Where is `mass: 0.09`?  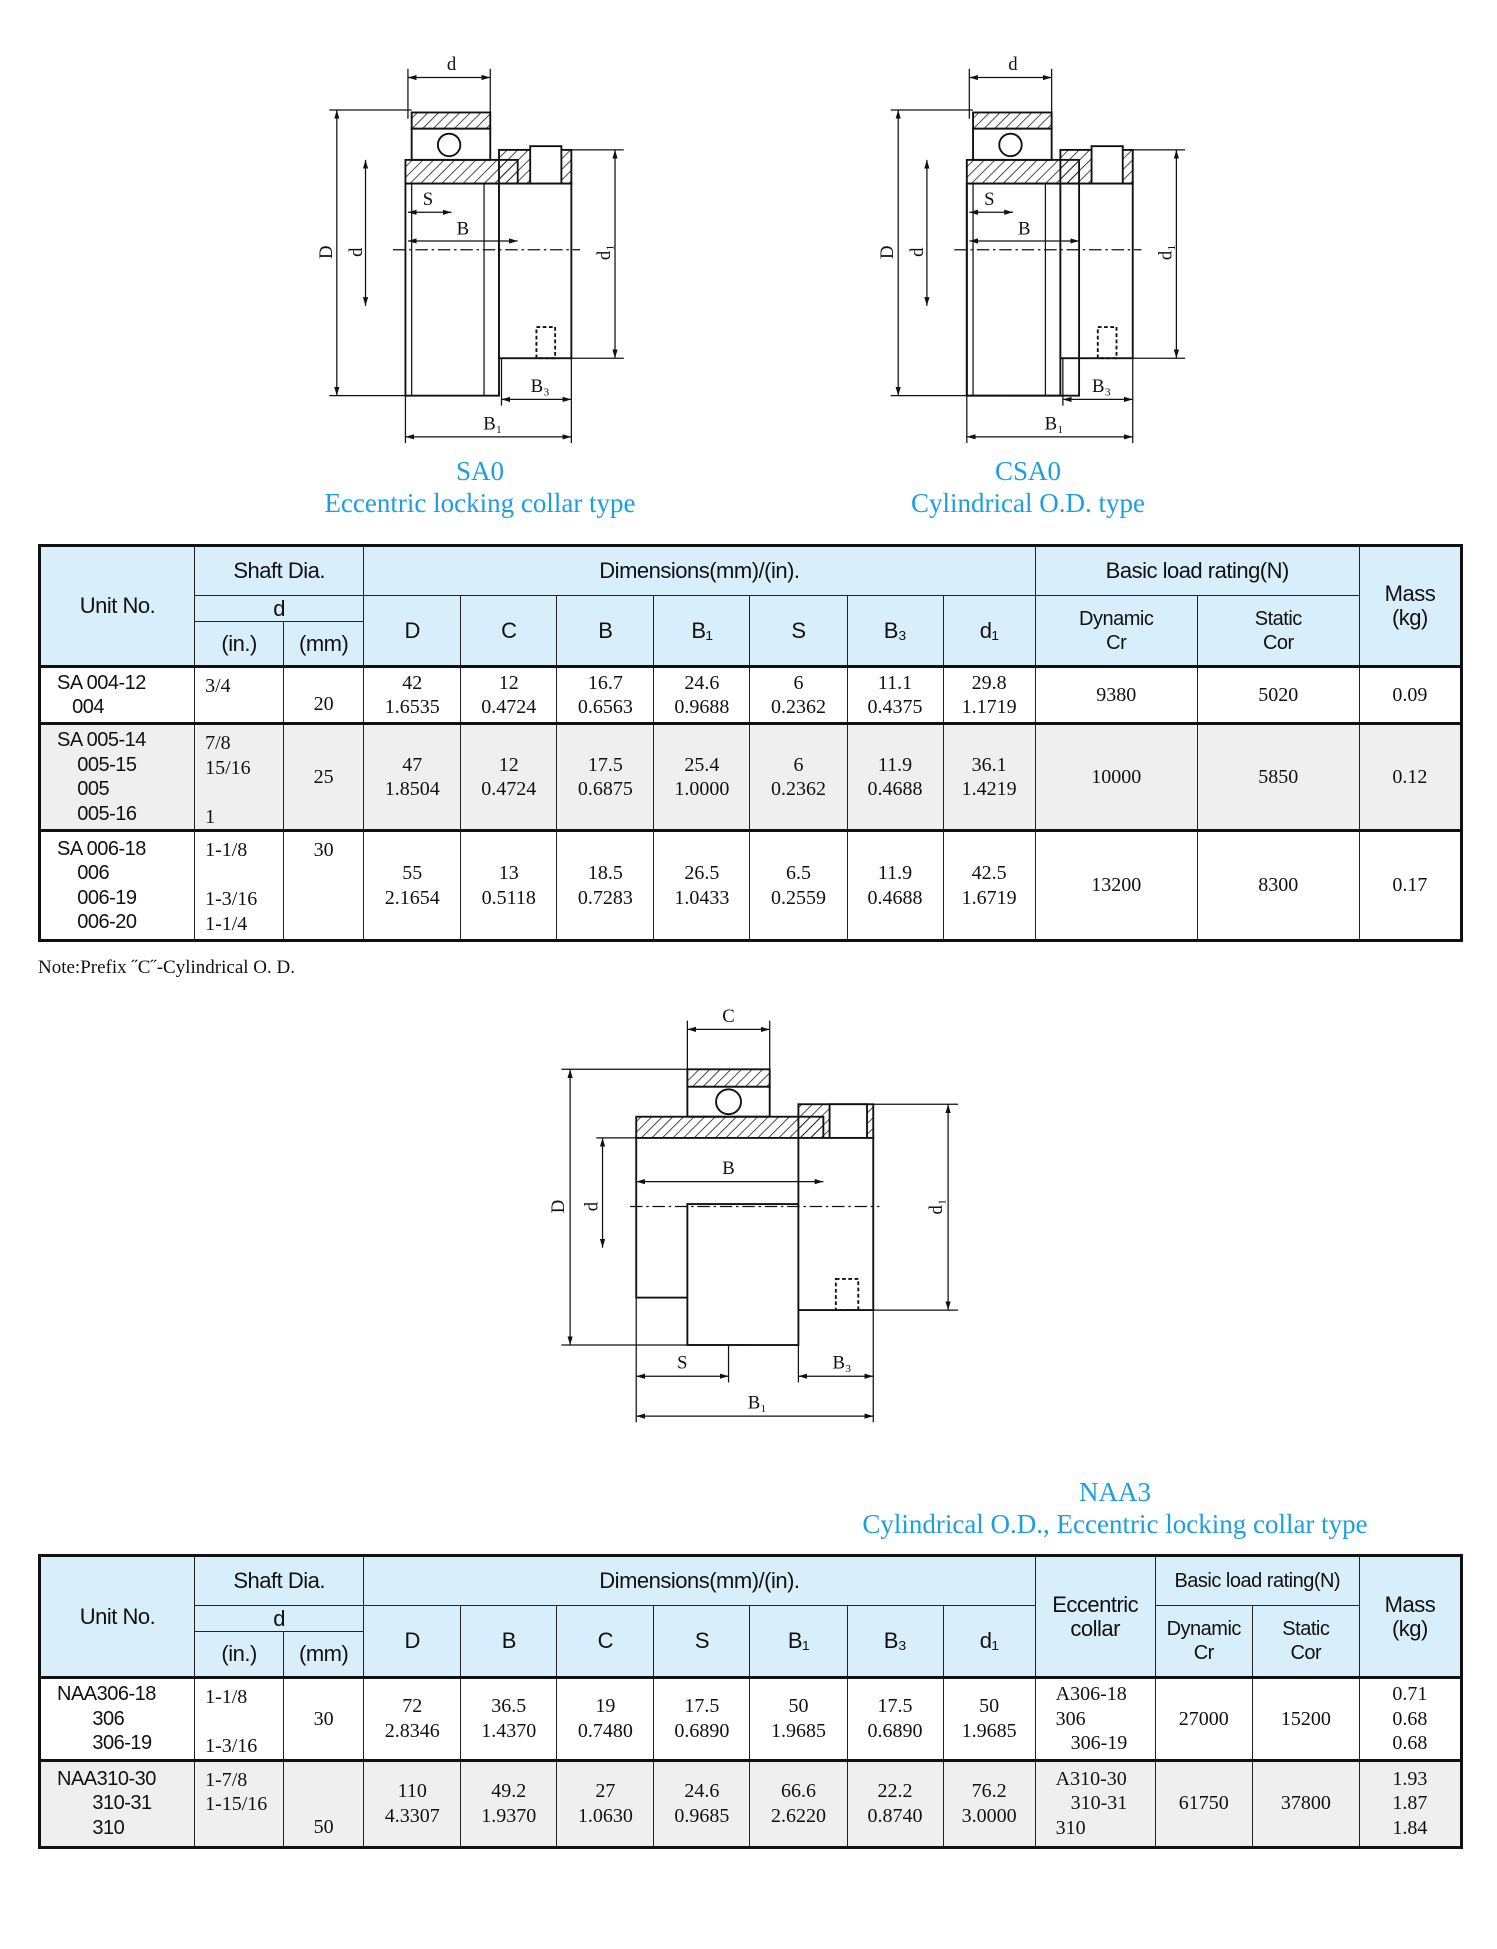
mass: 0.09 is located at coordinates (1410, 695).